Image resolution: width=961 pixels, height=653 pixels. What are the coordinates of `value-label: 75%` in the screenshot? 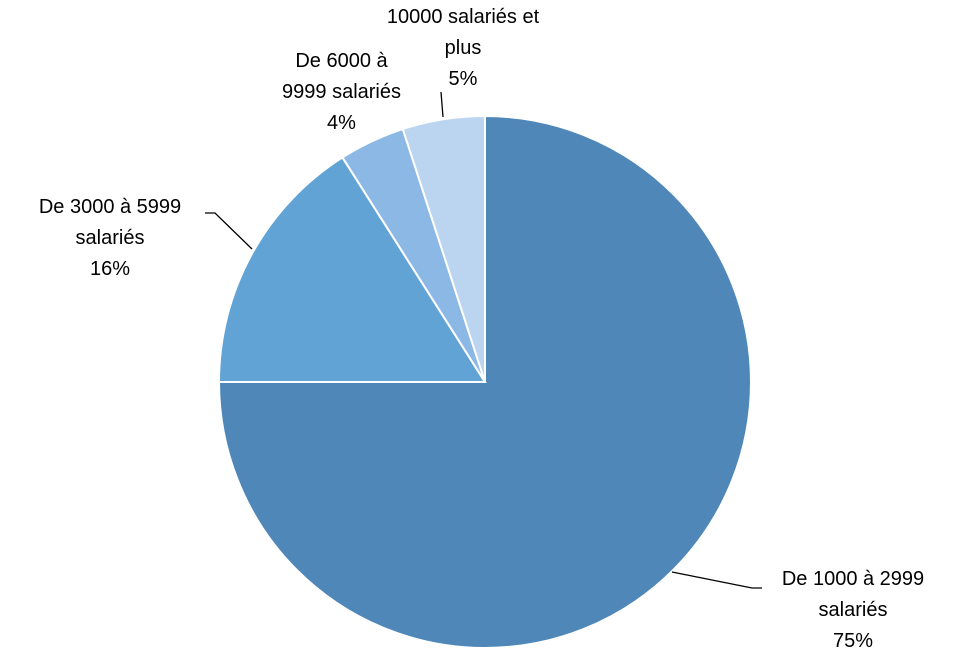 It's located at (853, 641).